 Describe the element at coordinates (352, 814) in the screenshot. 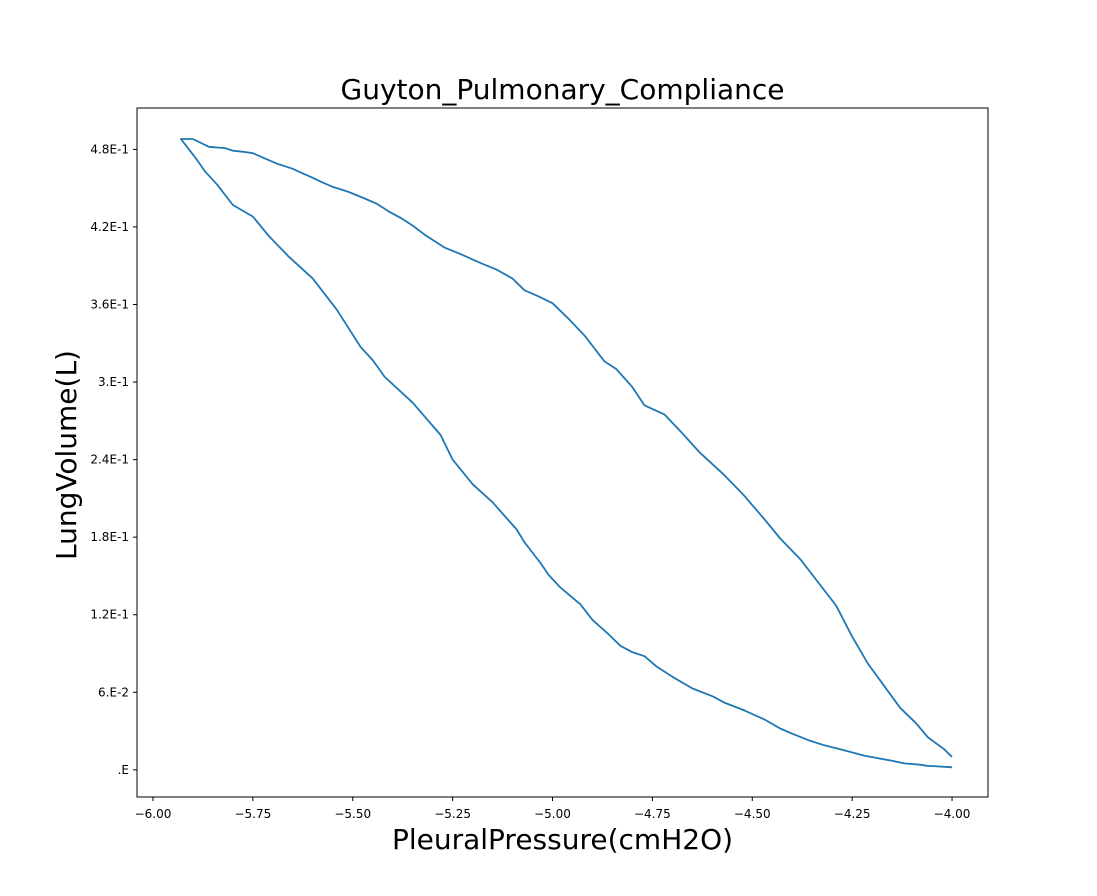

I see `x-tick-label: −5.50` at that location.